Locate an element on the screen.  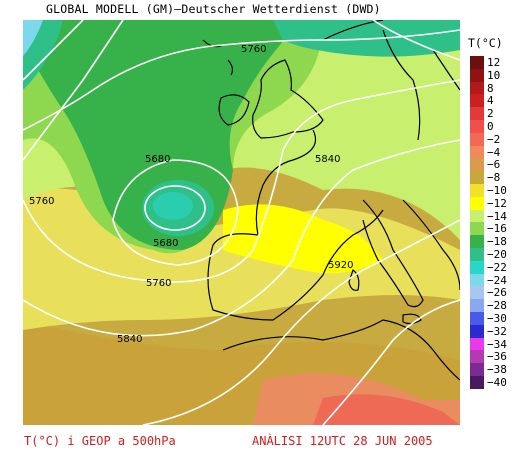
coast-north-africa is located at coordinates (341, 350).